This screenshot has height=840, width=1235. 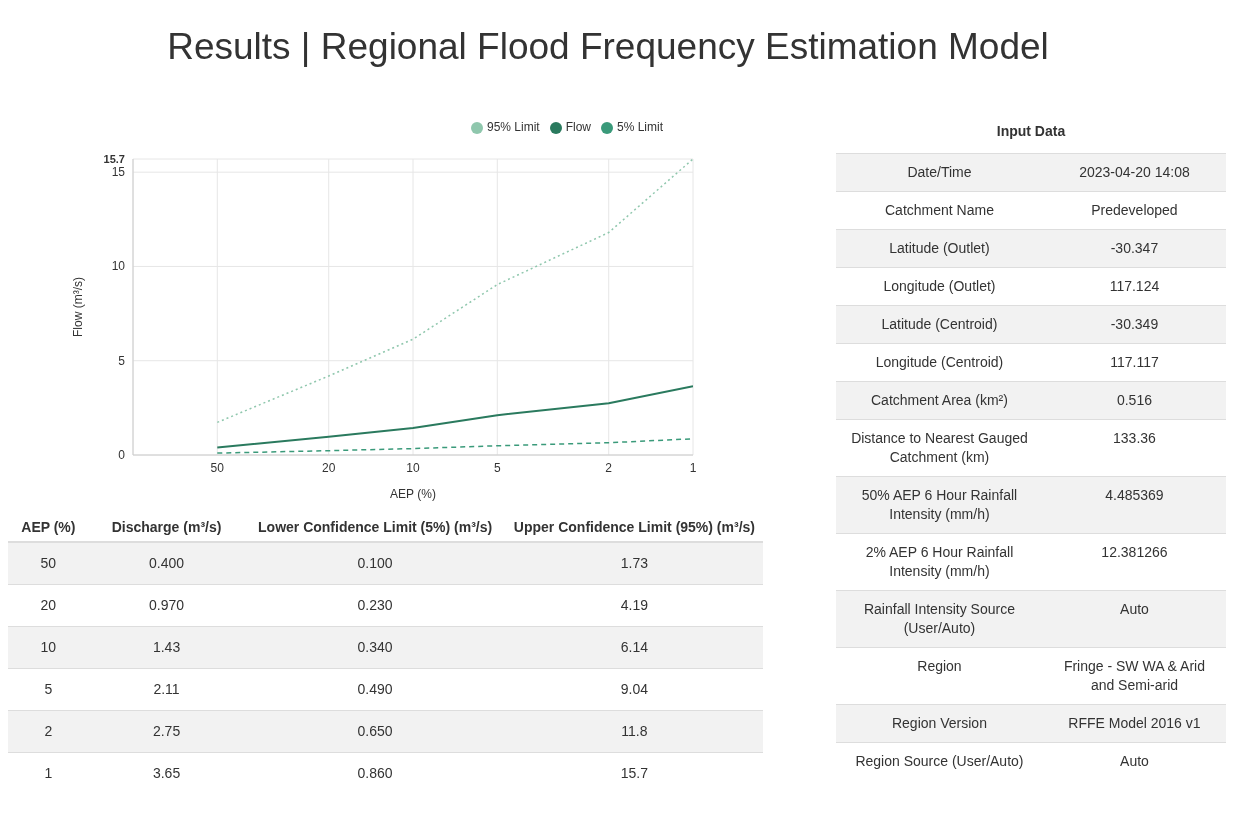 I want to click on x-tick-label: 50, so click(x=217, y=467).